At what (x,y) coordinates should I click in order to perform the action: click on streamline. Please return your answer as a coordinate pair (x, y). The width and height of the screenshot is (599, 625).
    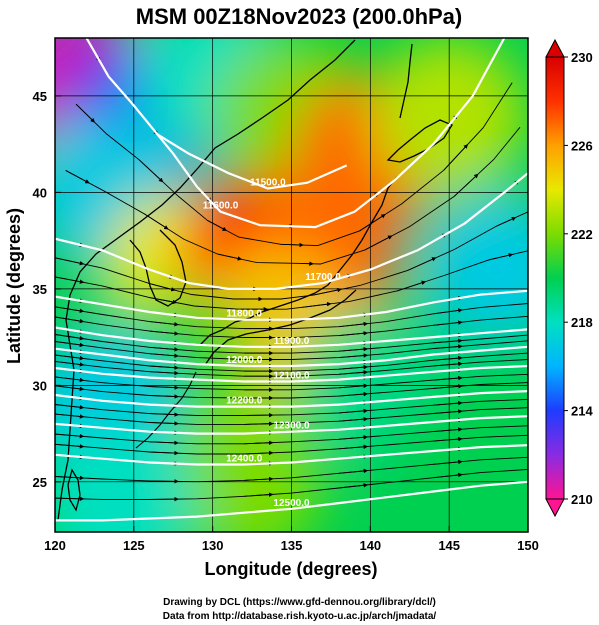
    Looking at the image, I should click on (291, 255).